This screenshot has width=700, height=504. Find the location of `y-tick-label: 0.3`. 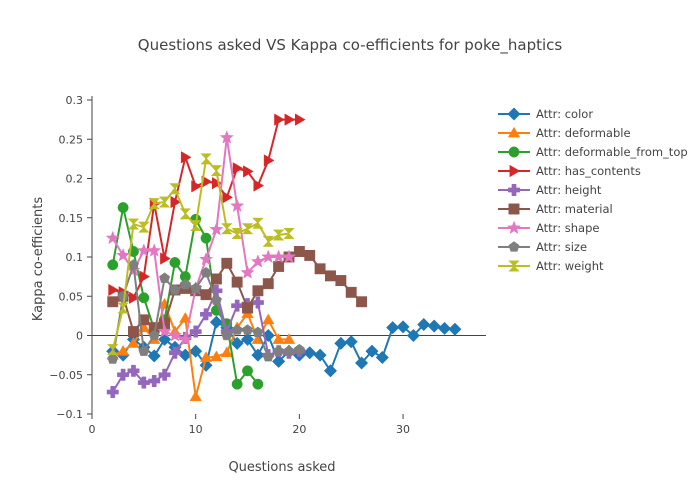

y-tick-label: 0.3 is located at coordinates (75, 100).